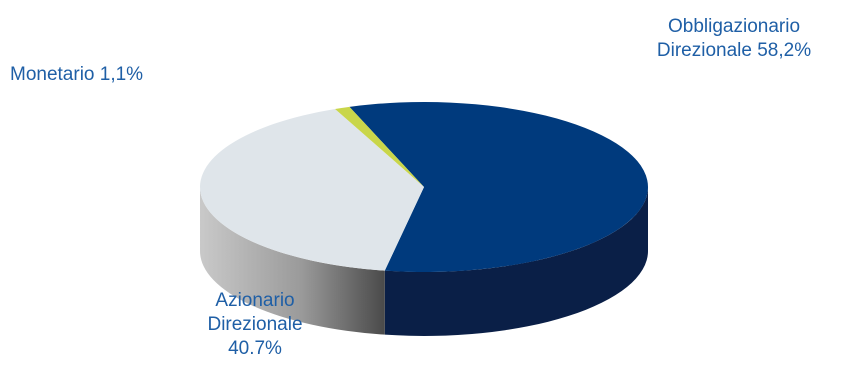  Describe the element at coordinates (734, 50) in the screenshot. I see `slice-label-line: Direzionale 58,2%` at that location.